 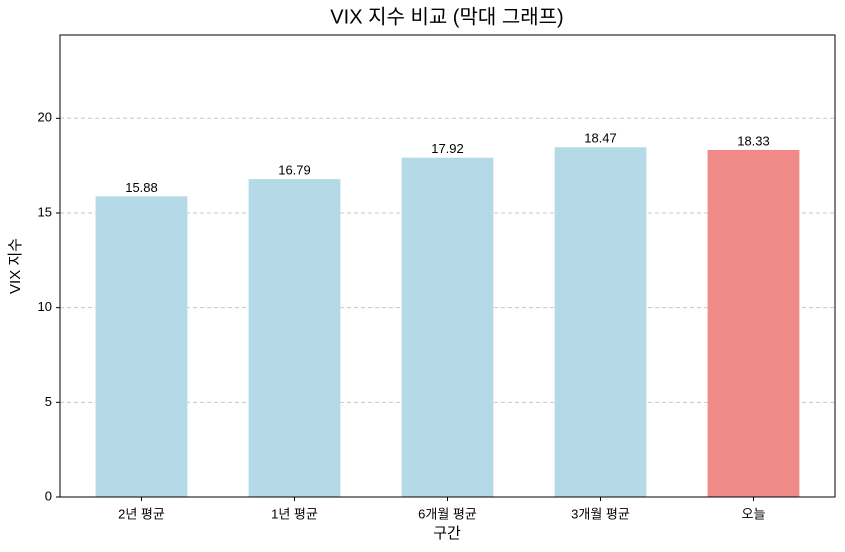 I want to click on y-axis-label: VIX 지수, so click(x=15, y=266).